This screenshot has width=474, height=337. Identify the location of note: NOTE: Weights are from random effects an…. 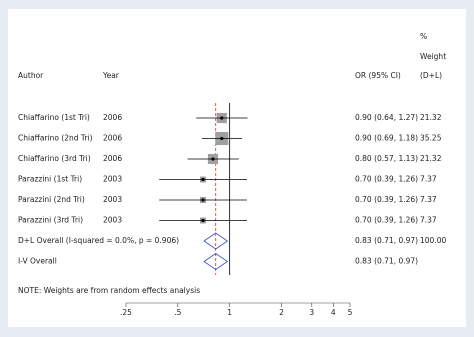
(109, 290).